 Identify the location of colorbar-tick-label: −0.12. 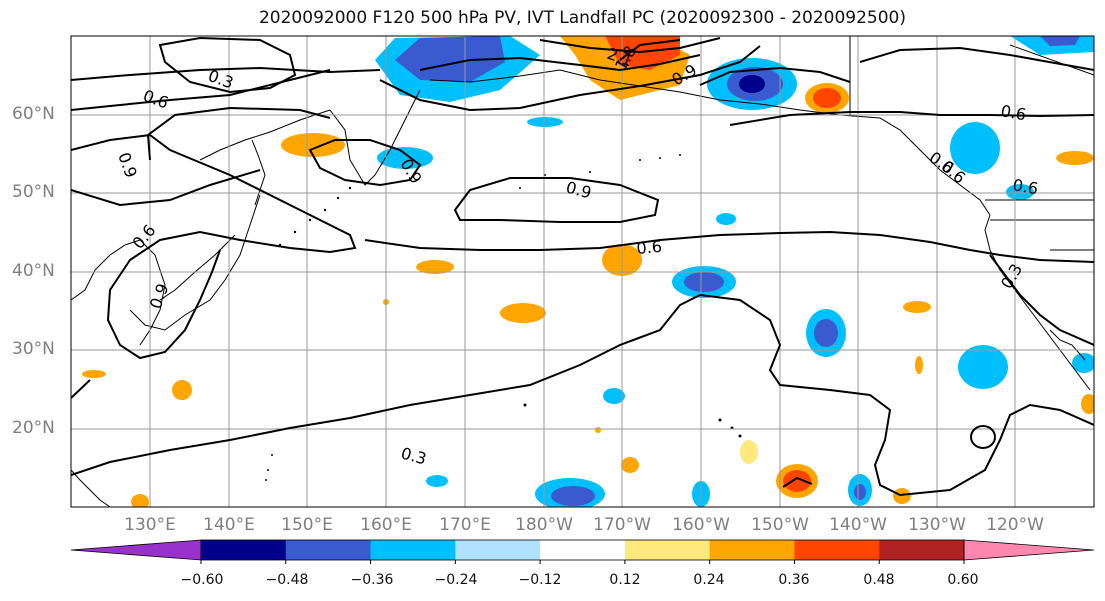
(540, 580).